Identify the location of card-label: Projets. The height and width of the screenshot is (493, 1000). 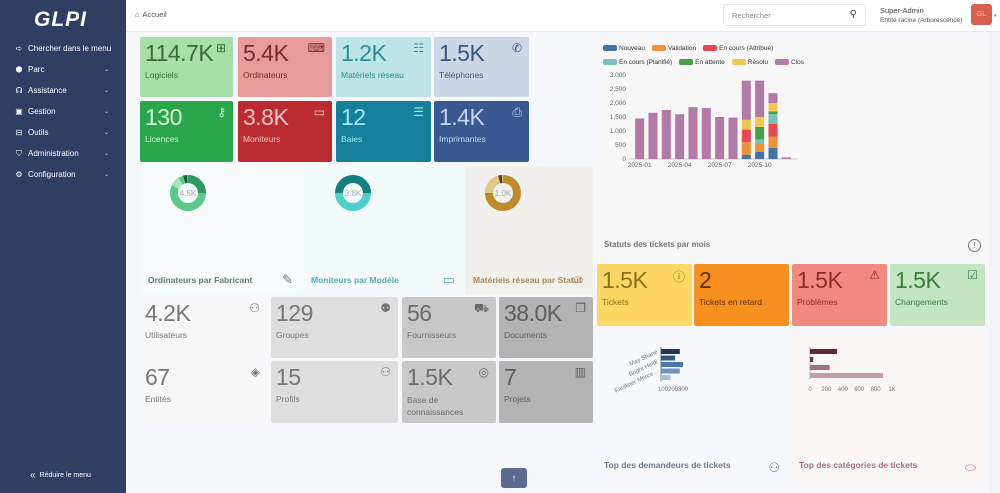
(517, 399).